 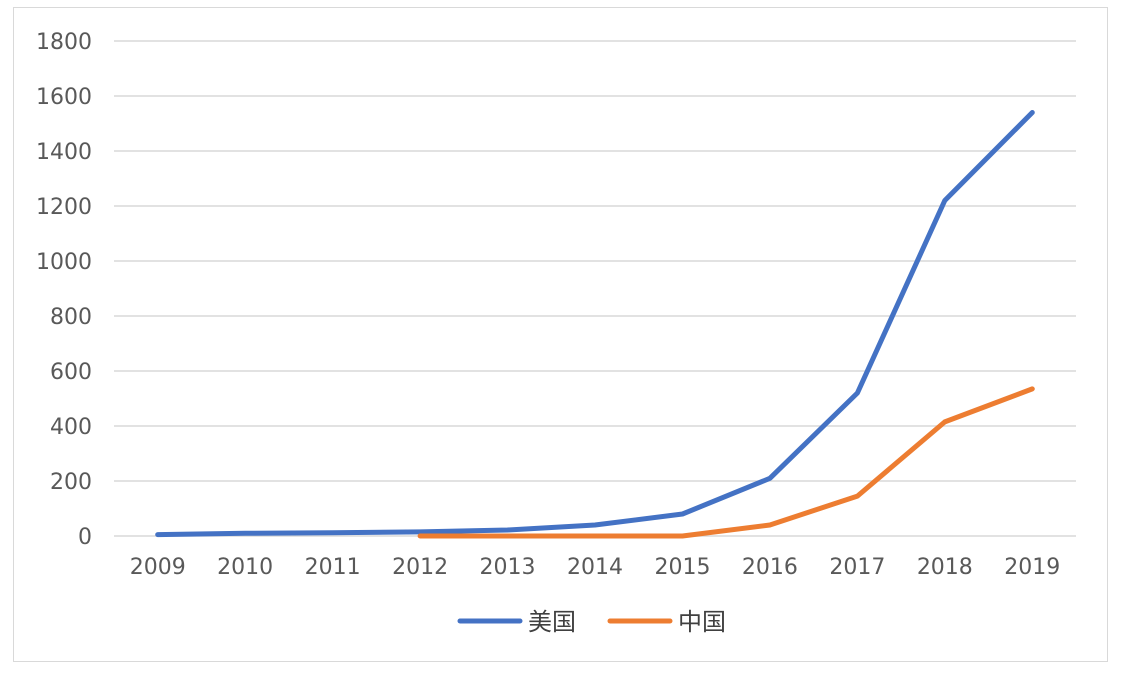 What do you see at coordinates (158, 567) in the screenshot?
I see `x-tick-label-2009: 2009` at bounding box center [158, 567].